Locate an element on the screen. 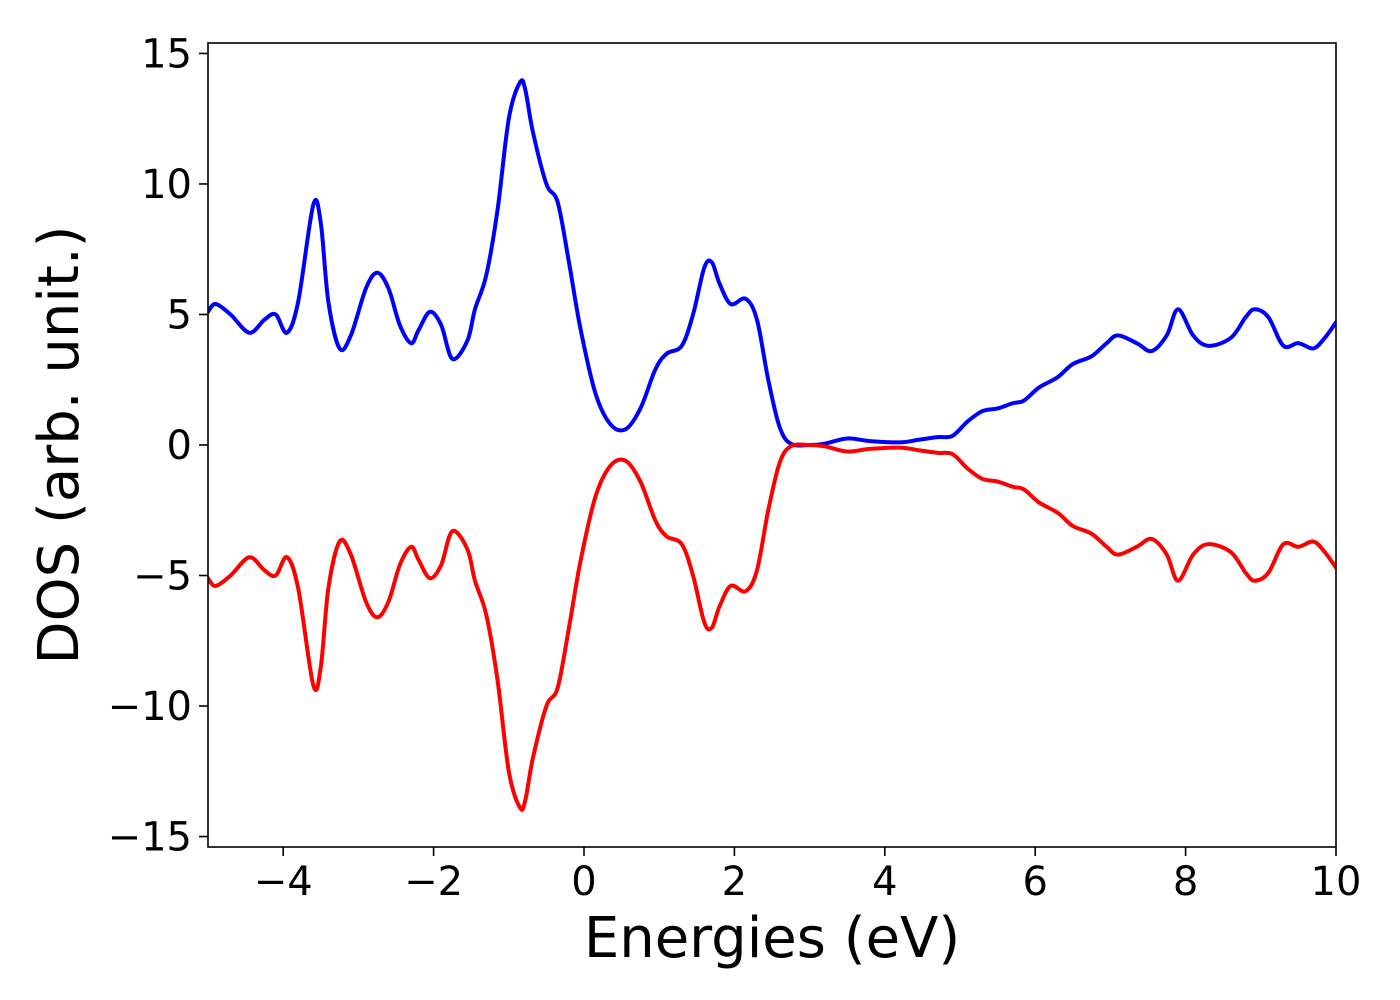  x-tick-label: 0 is located at coordinates (583, 882).